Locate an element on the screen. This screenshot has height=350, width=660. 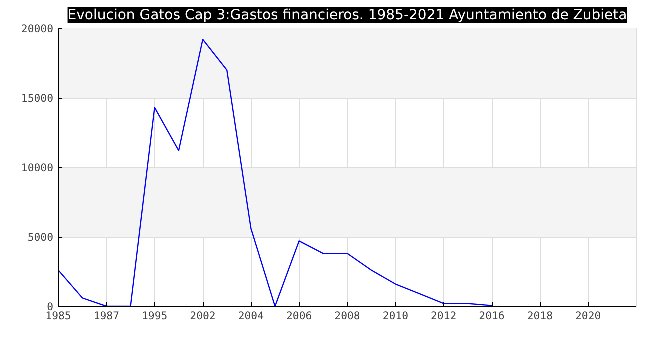
y-tick-label: 15000 is located at coordinates (37, 98).